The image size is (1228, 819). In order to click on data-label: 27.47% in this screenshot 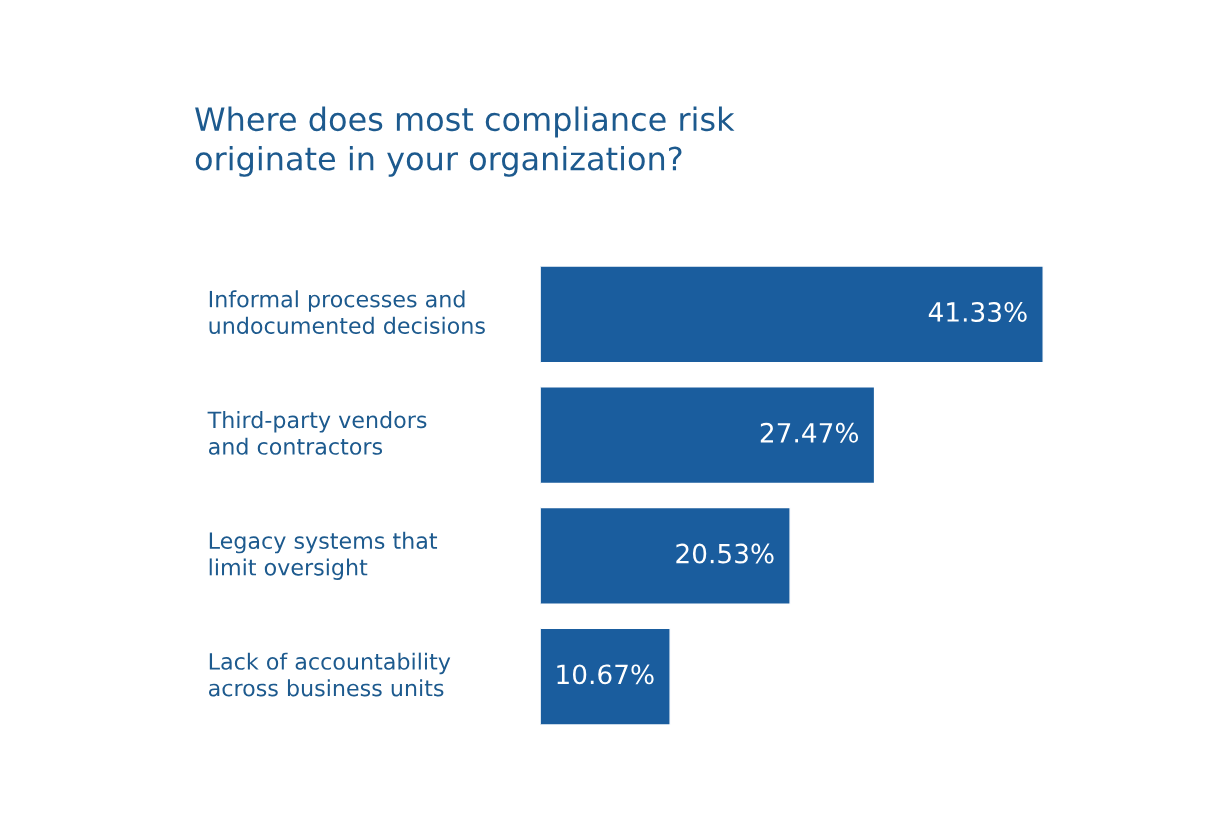, I will do `click(809, 432)`.